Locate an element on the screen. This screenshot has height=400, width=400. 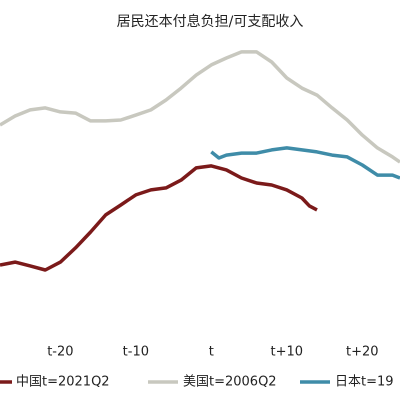
chart-title: 居民还本付息负担/可支配收入 is located at coordinates (210, 21).